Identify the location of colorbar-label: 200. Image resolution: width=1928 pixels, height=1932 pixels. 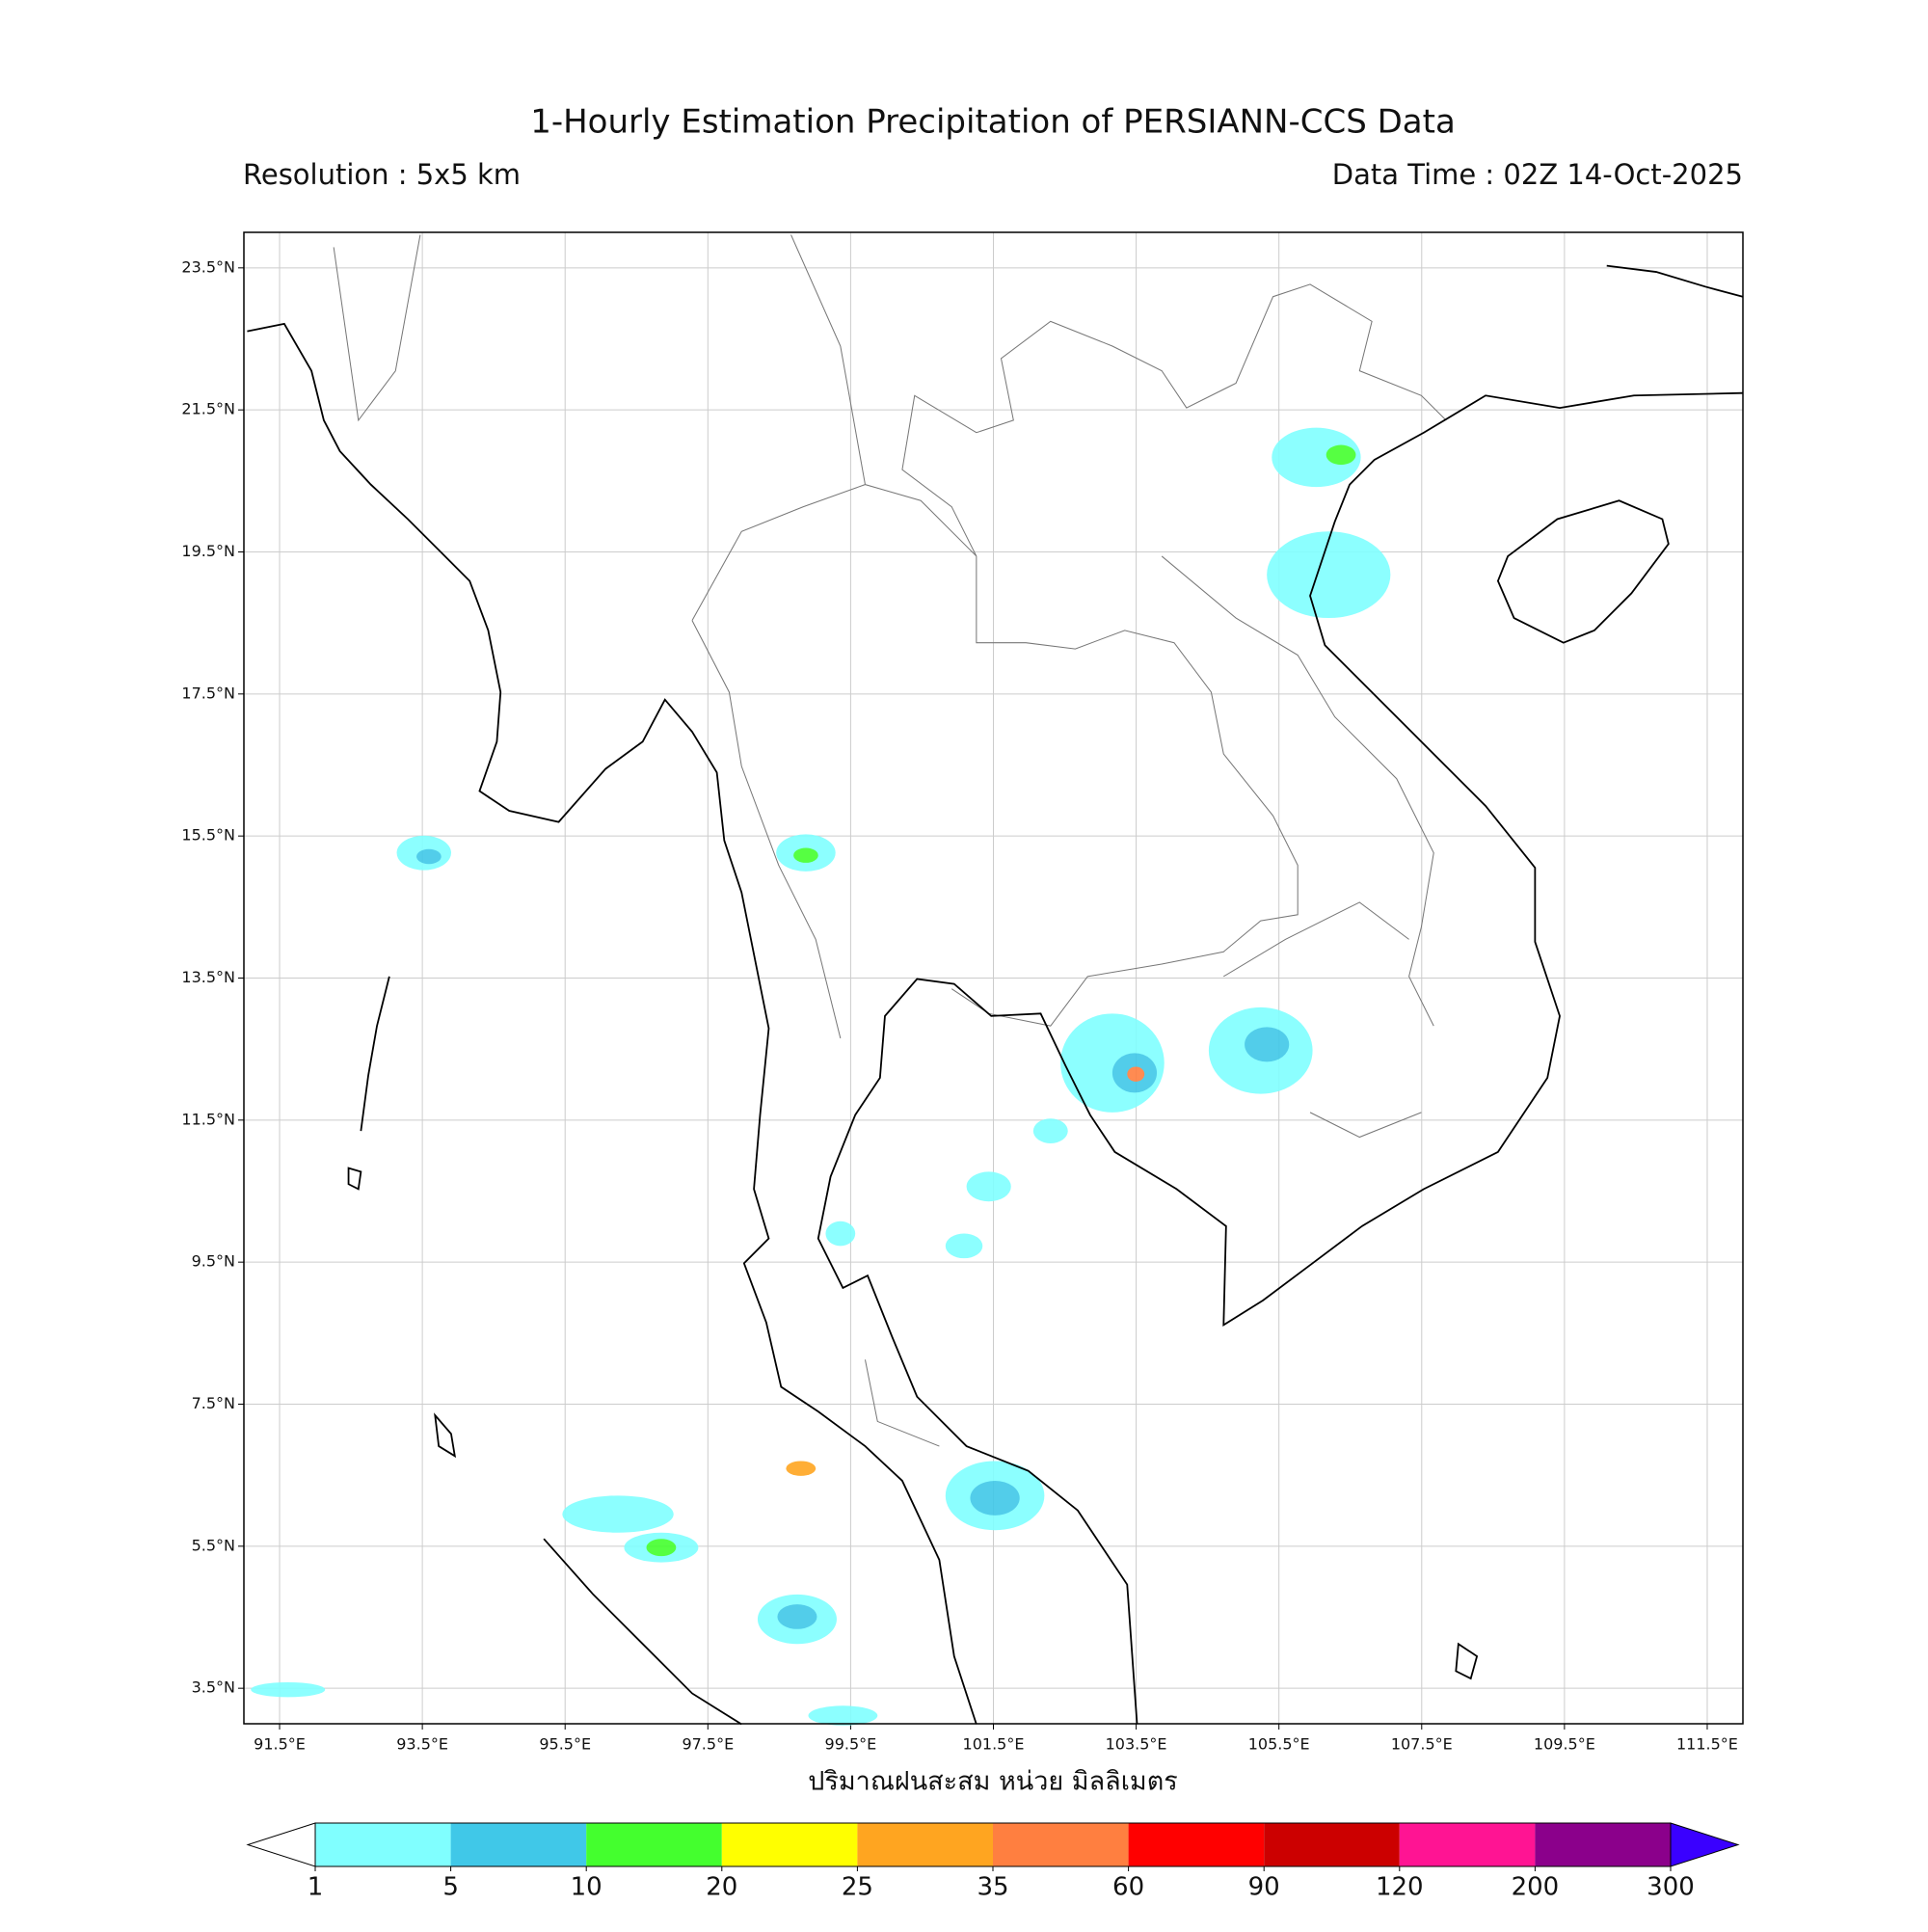
(1536, 1888).